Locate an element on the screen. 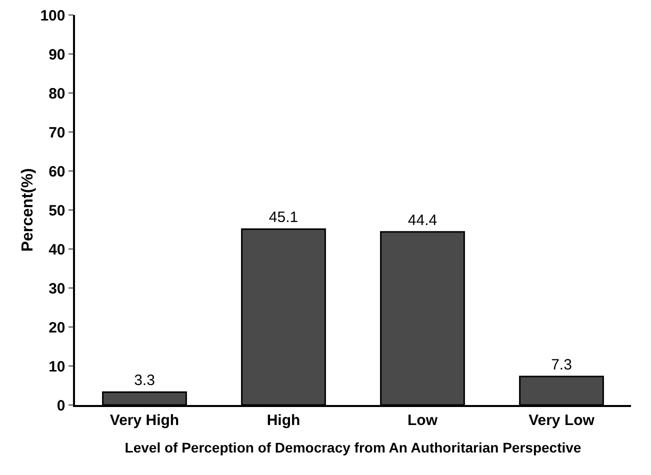 Image resolution: width=651 pixels, height=475 pixels. y-tick-label: 50 is located at coordinates (57, 211).